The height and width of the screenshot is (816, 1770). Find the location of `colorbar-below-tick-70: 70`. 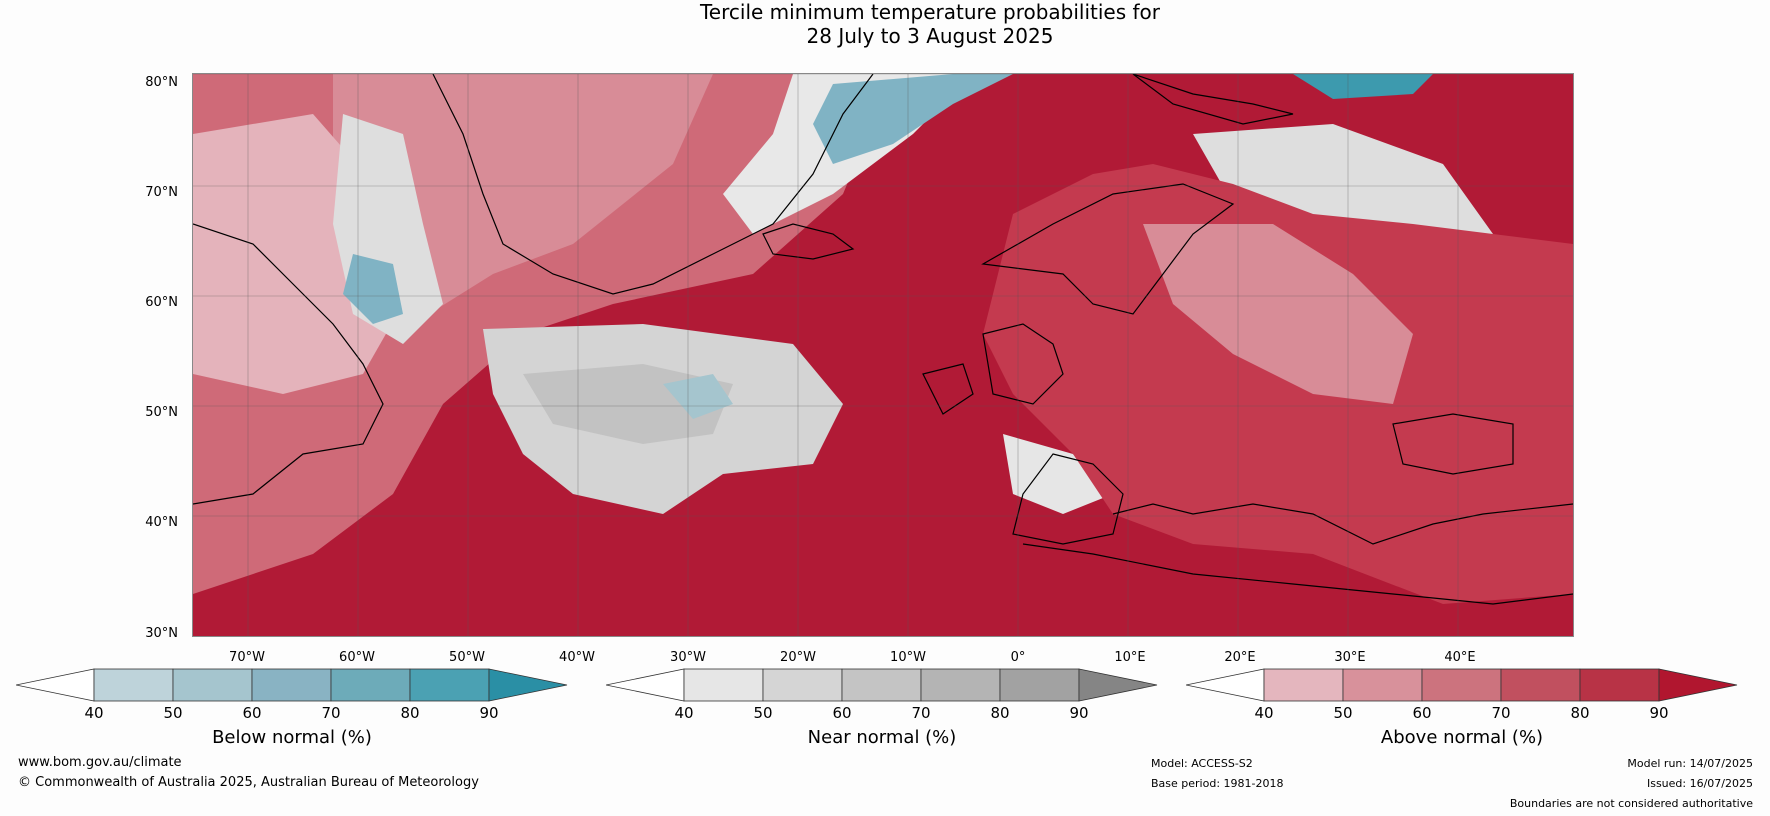

colorbar-below-tick-70: 70 is located at coordinates (331, 713).